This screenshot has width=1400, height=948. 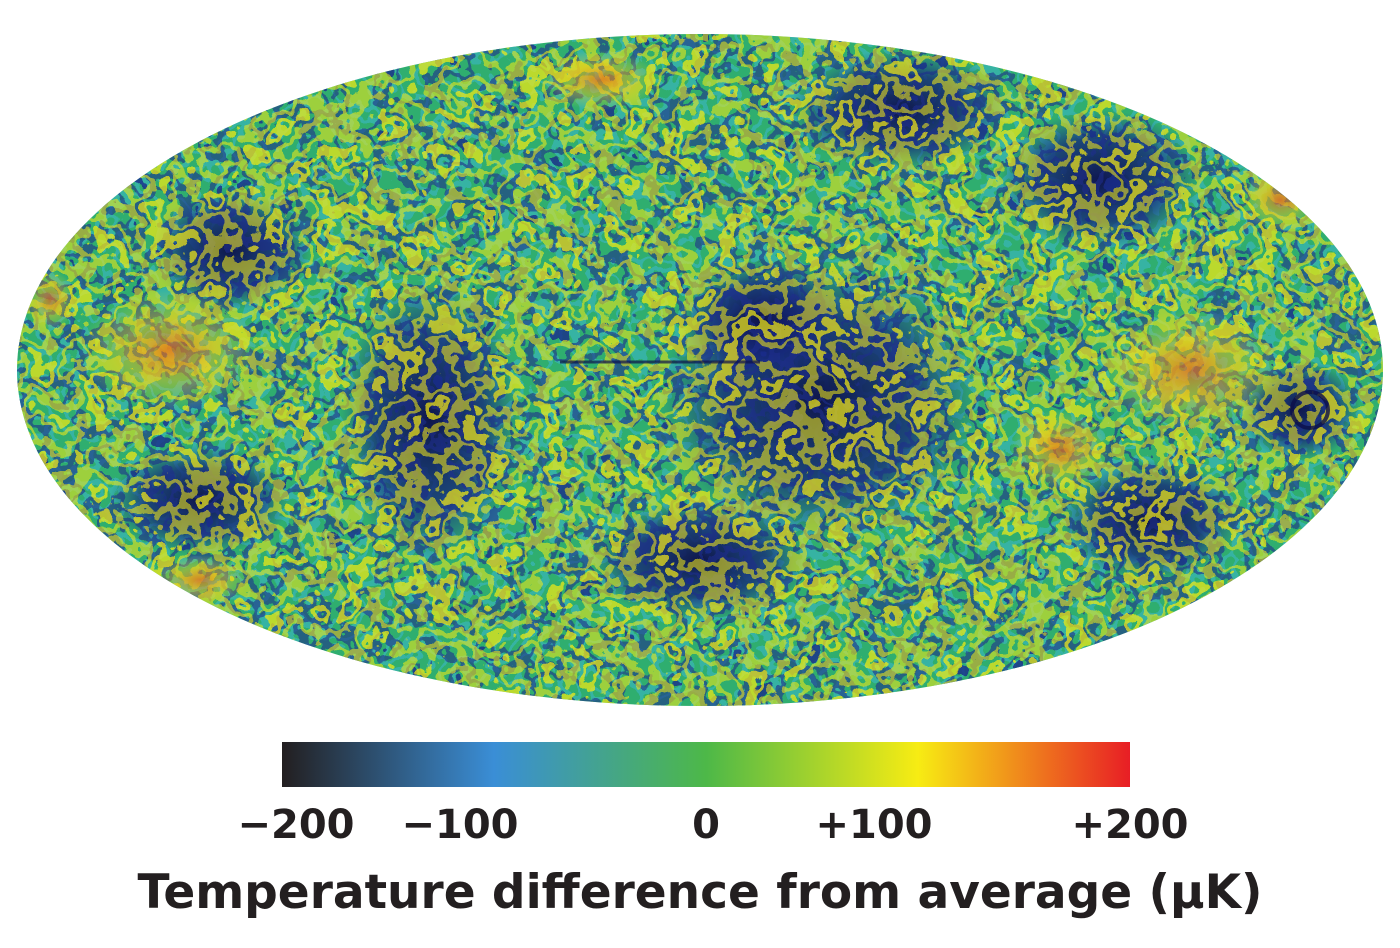 I want to click on colorbar-gradient, so click(x=706, y=764).